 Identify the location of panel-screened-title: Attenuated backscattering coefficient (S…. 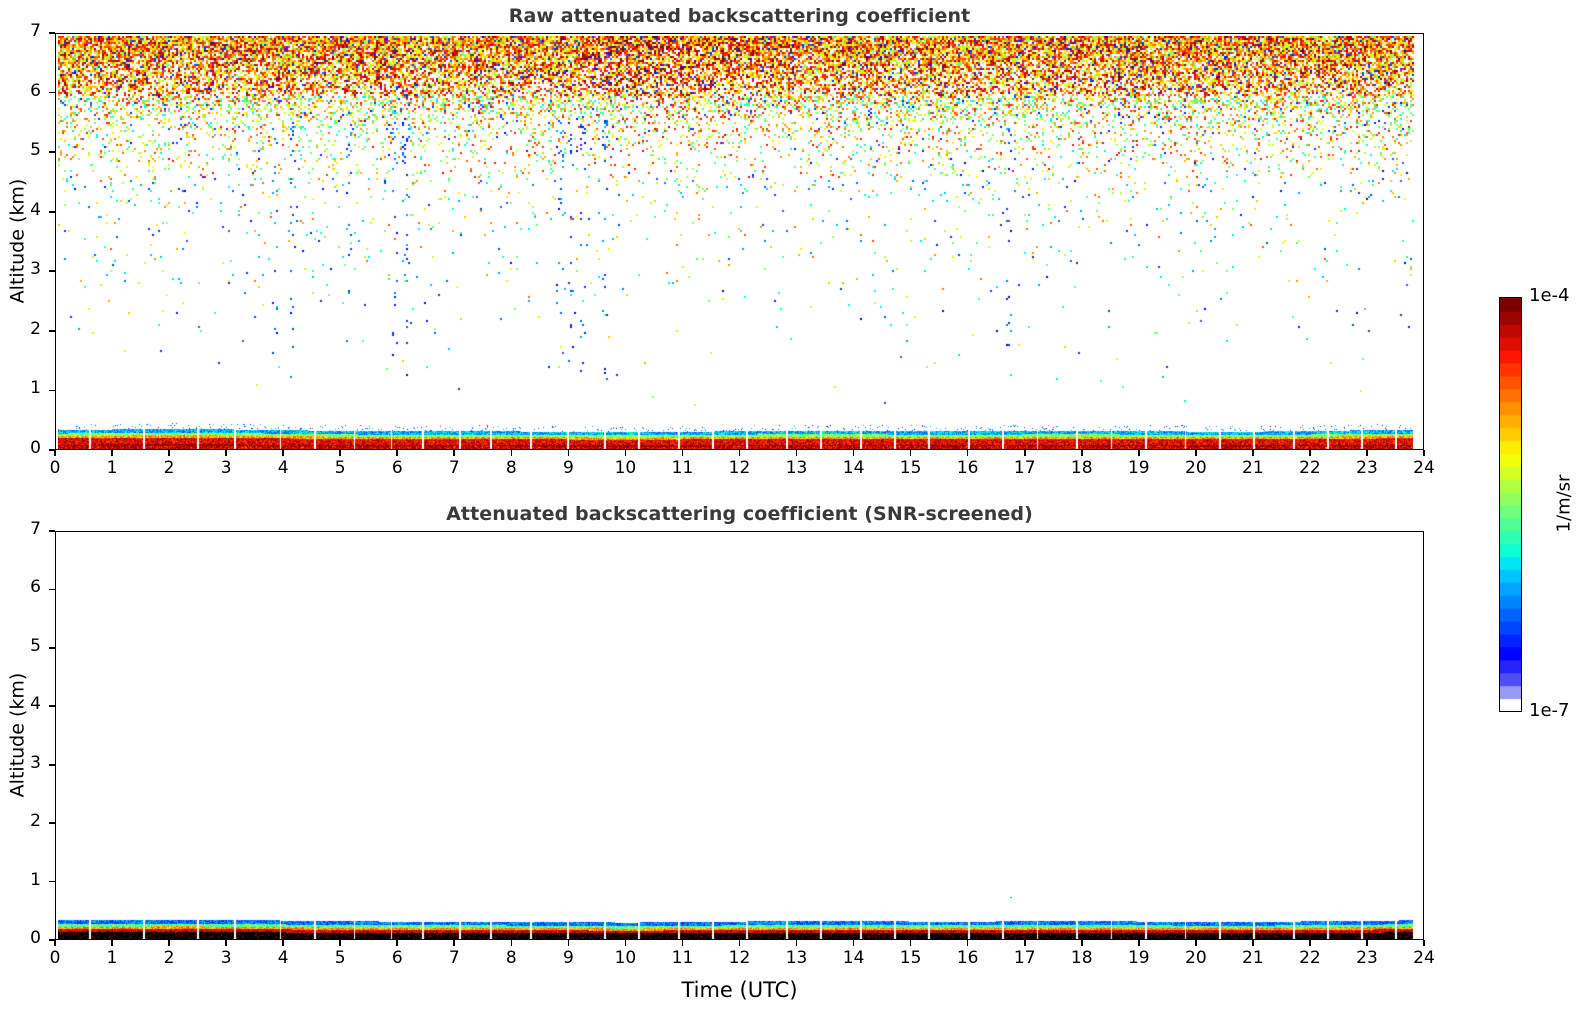
(739, 514).